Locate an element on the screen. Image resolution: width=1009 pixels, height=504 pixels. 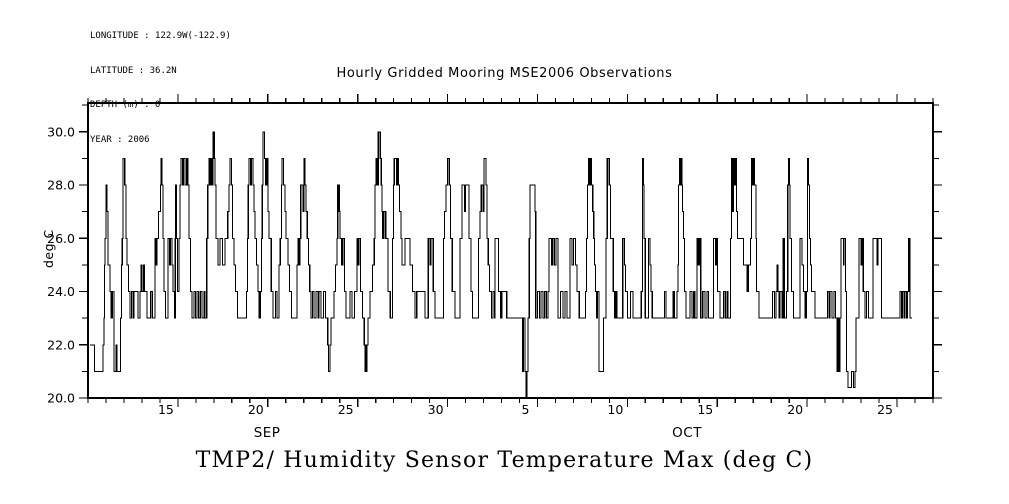
x-axis-tick-labels: 15 20 25 30 5 10 15 20 25 is located at coordinates (525, 409).